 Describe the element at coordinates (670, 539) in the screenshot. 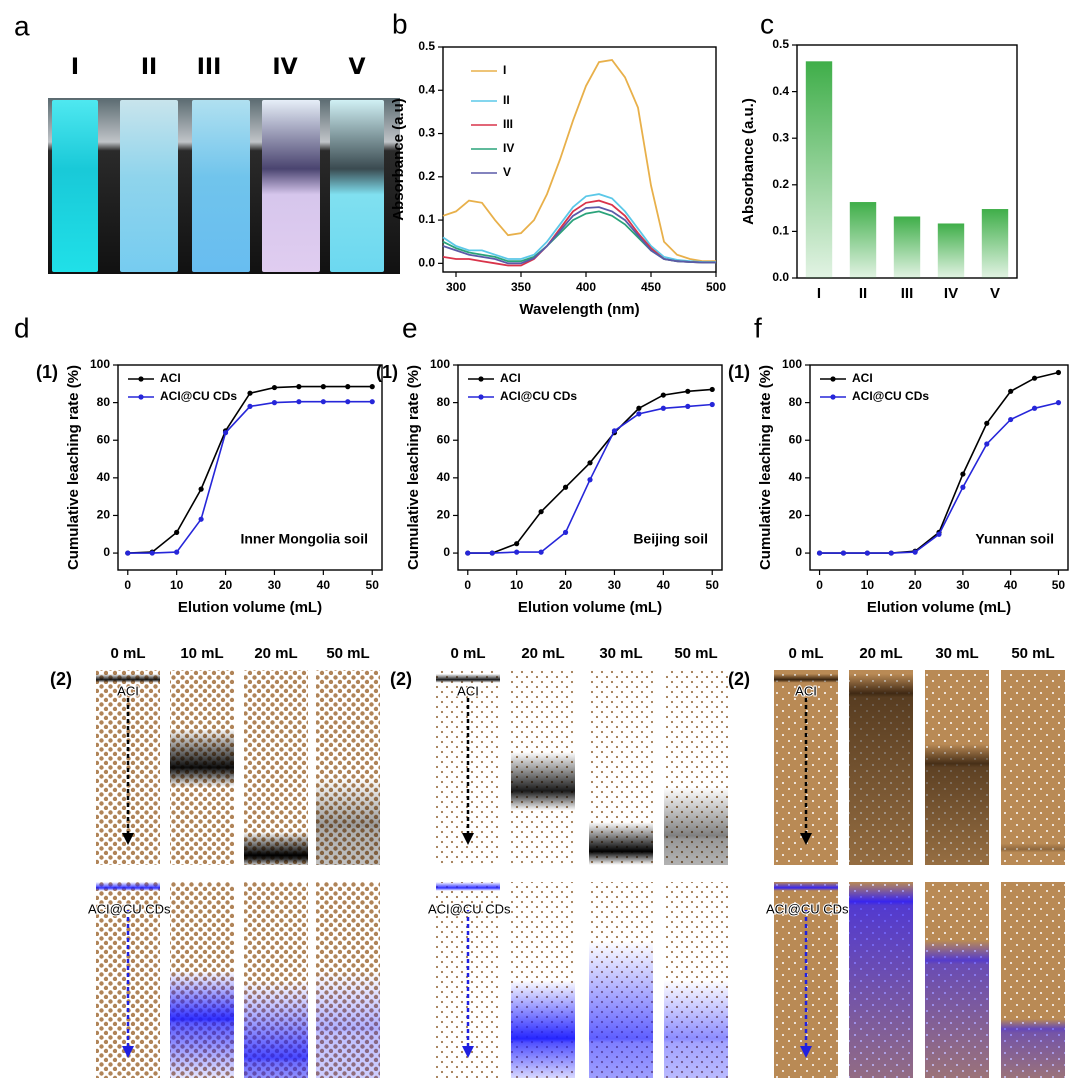

I see `annotation: Beijing soil` at that location.